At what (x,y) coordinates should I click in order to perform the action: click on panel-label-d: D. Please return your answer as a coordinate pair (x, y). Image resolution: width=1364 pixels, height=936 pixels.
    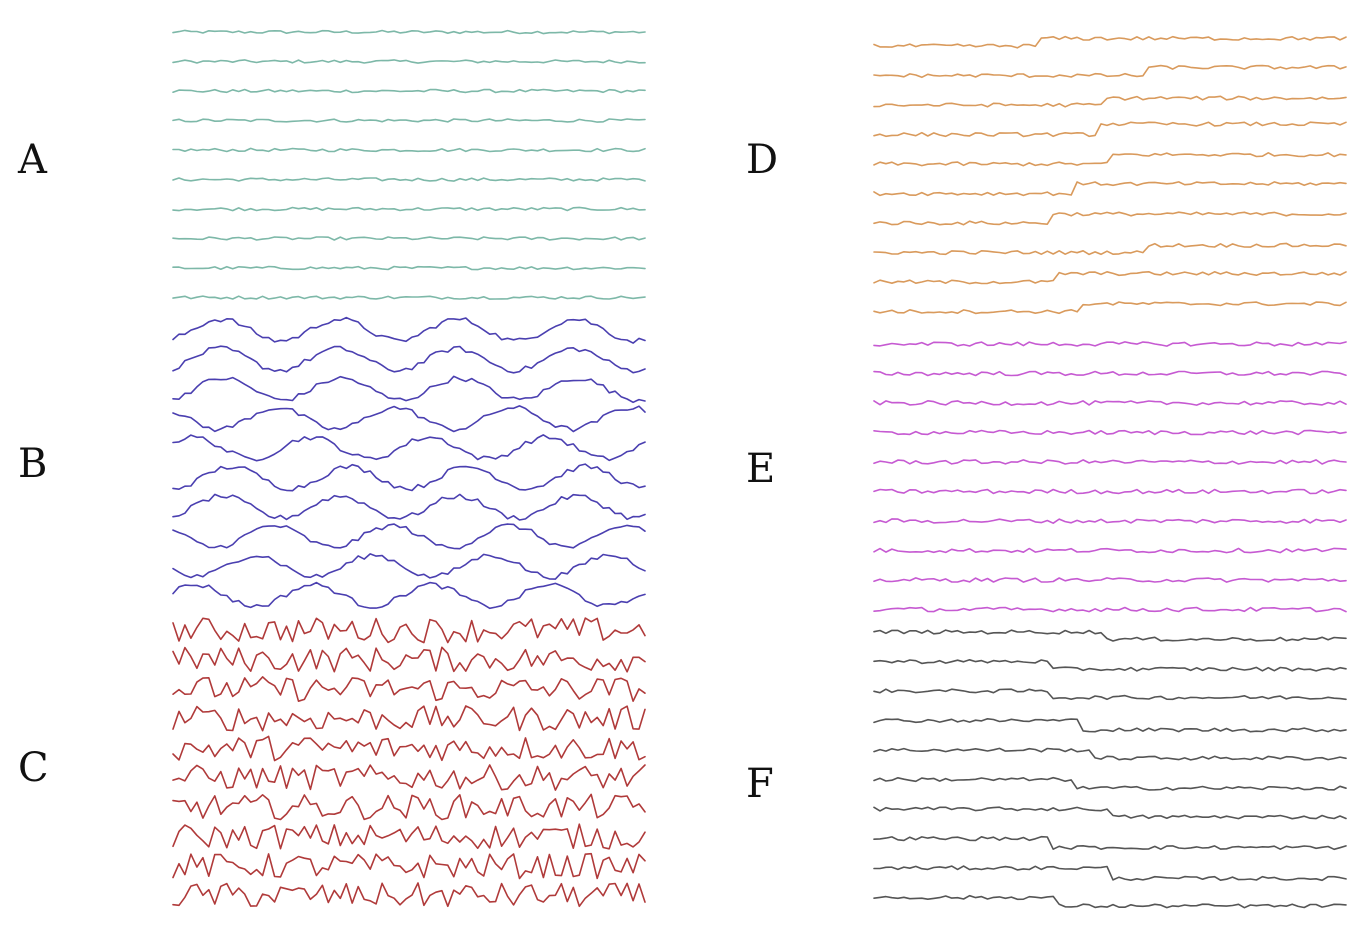
    Looking at the image, I should click on (762, 160).